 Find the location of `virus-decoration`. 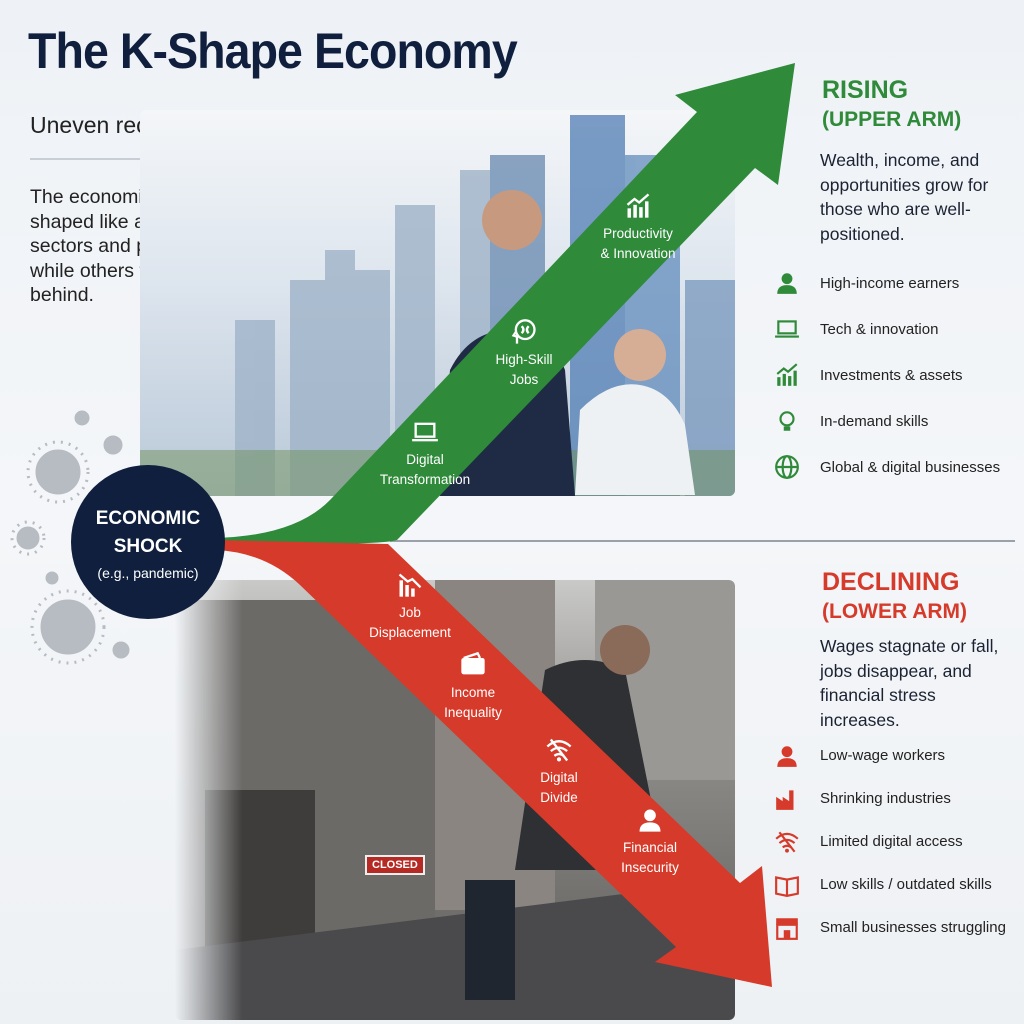

virus-decoration is located at coordinates (70, 537).